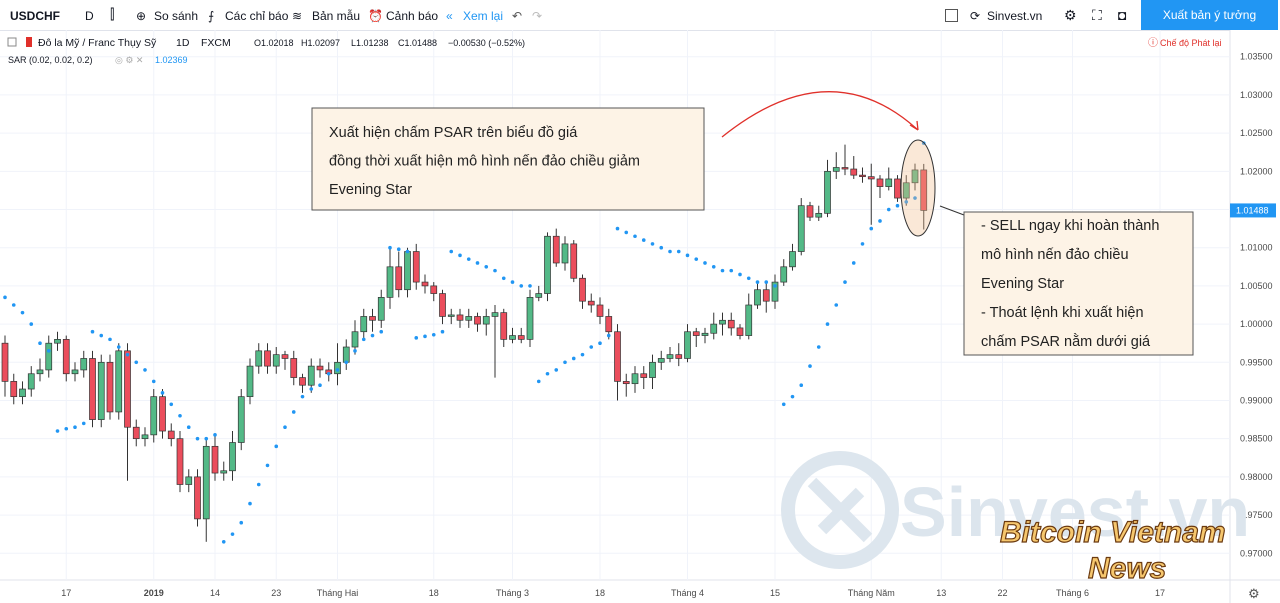 Image resolution: width=1280 pixels, height=603 pixels. Describe the element at coordinates (1256, 57) in the screenshot. I see `y-tick-label: 1.03500` at that location.